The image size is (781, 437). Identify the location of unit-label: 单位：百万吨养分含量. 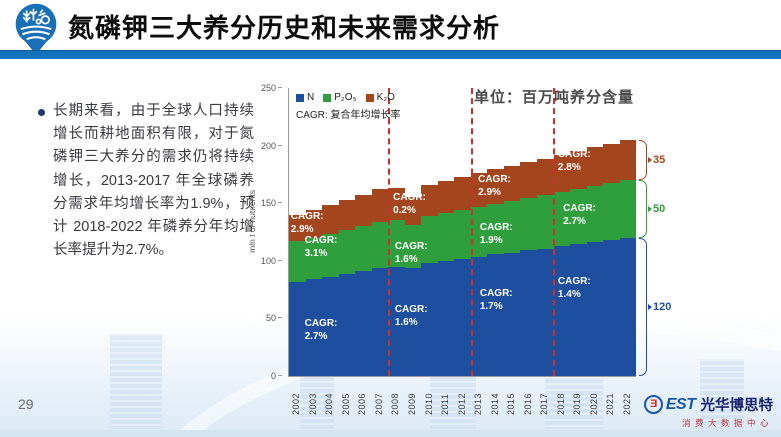
(554, 97).